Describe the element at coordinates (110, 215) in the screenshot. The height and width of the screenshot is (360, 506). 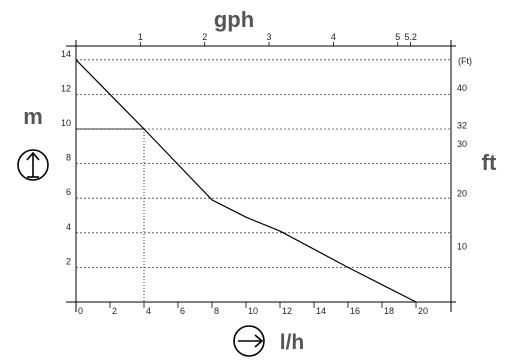
I see `reference-lines` at that location.